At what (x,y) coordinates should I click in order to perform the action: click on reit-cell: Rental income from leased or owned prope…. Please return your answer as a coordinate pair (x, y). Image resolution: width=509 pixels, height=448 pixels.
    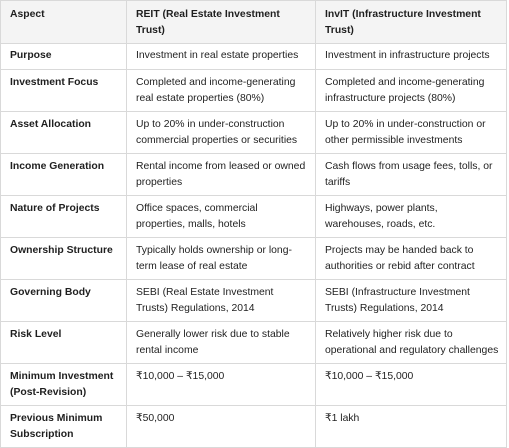
    Looking at the image, I should click on (221, 174).